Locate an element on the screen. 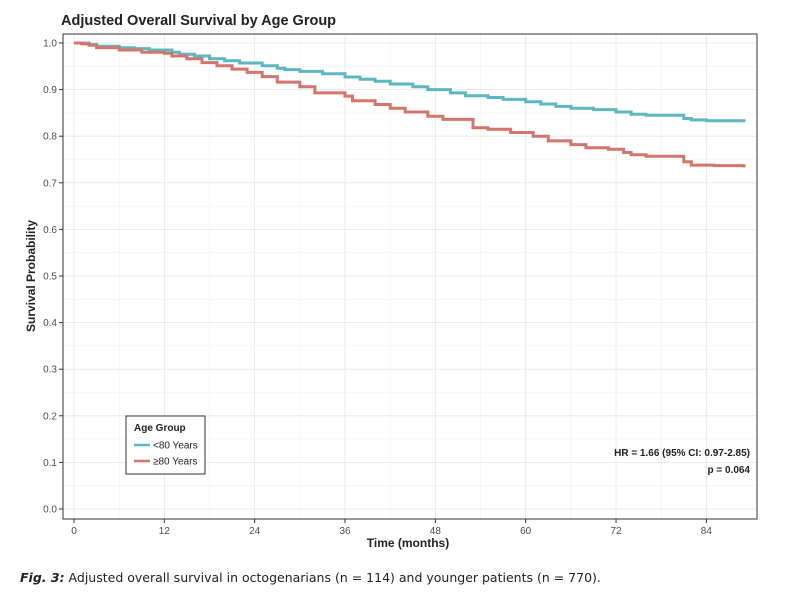 This screenshot has width=800, height=602. x-tick-label: 36 is located at coordinates (345, 531).